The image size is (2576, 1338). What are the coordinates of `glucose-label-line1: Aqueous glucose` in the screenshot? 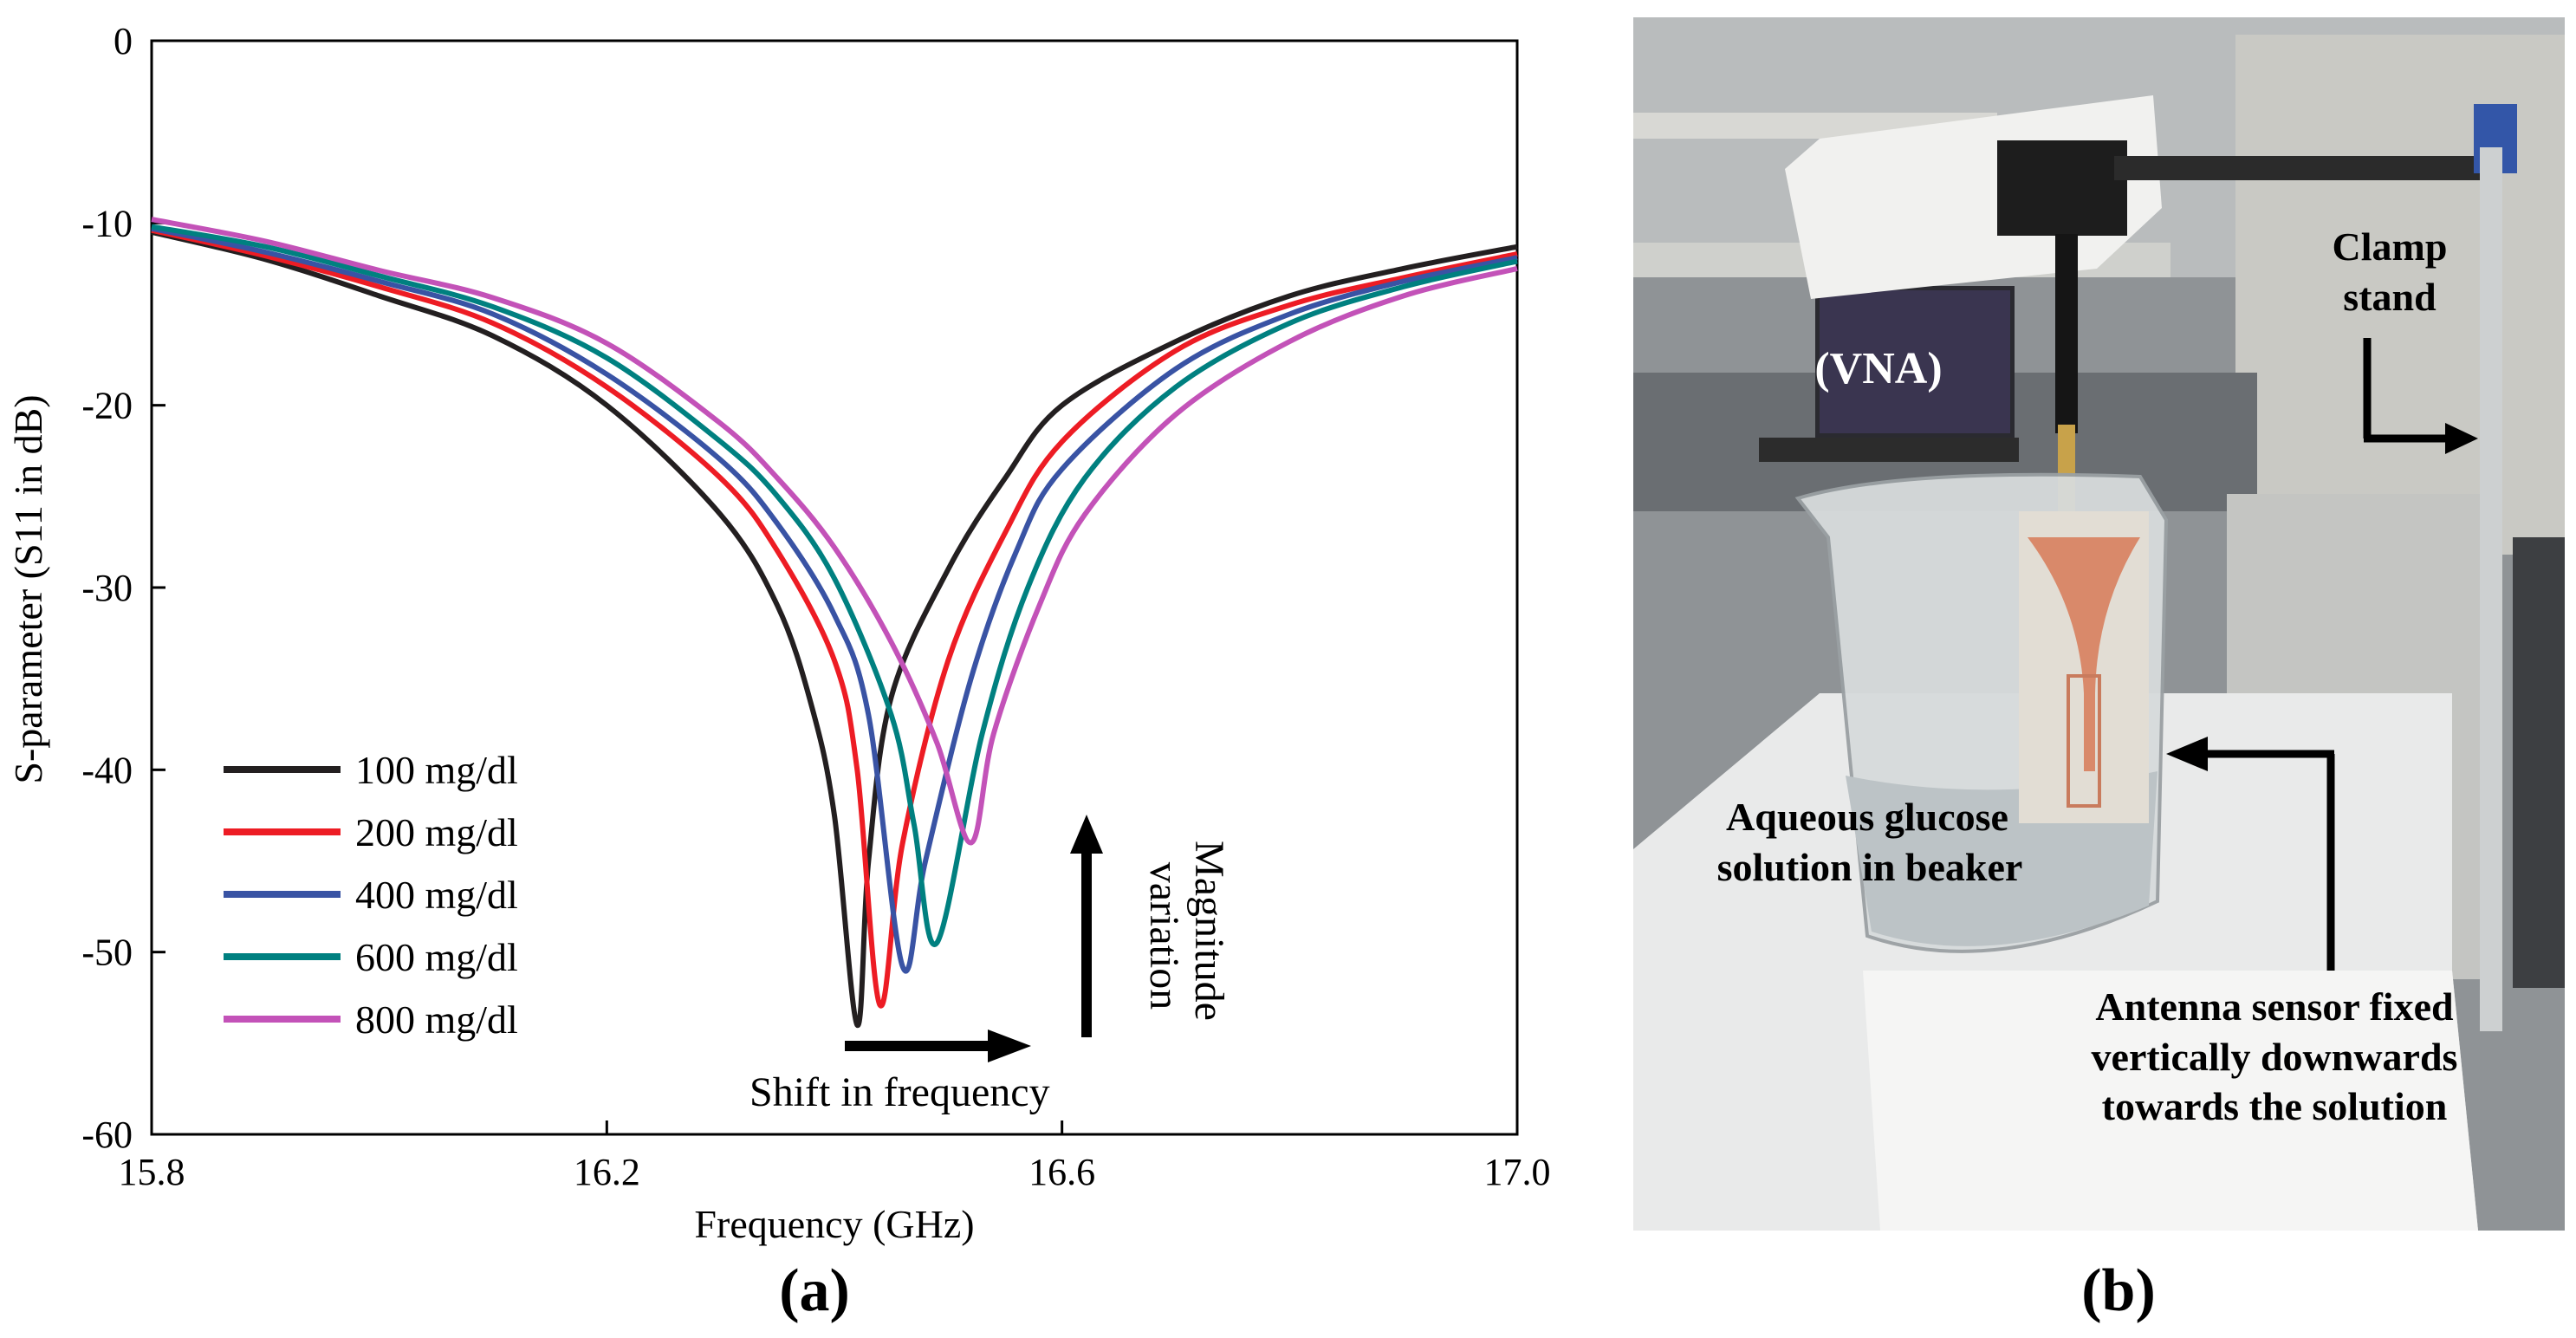 It's located at (1867, 817).